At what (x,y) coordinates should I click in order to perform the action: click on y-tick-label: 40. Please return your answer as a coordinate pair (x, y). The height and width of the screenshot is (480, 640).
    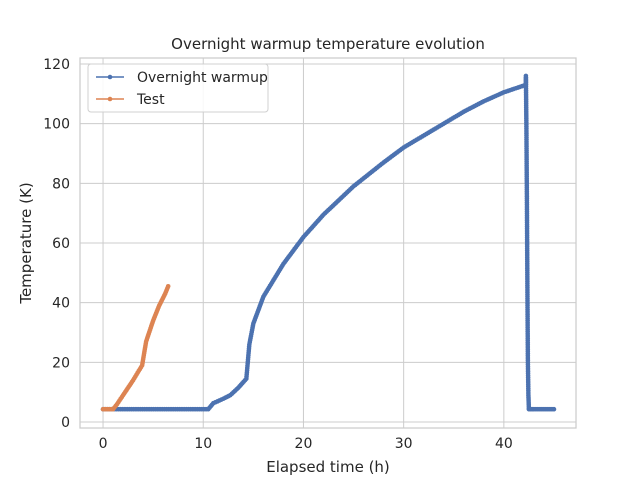
    Looking at the image, I should click on (61, 304).